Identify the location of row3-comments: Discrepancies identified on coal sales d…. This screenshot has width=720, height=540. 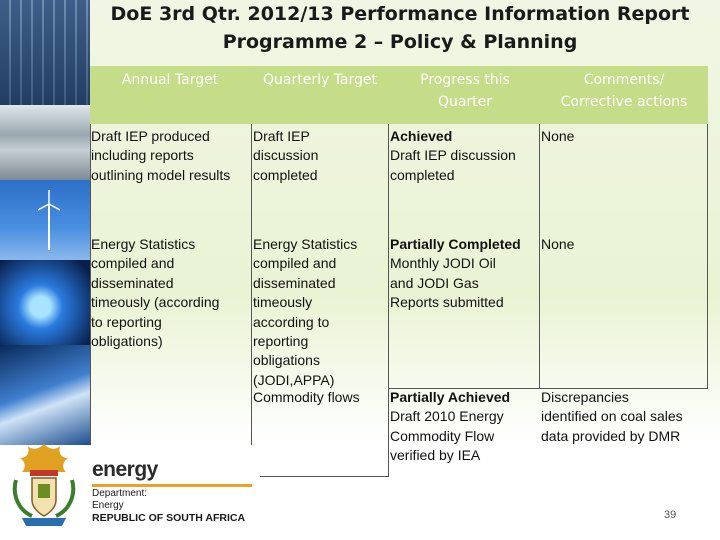
(612, 416).